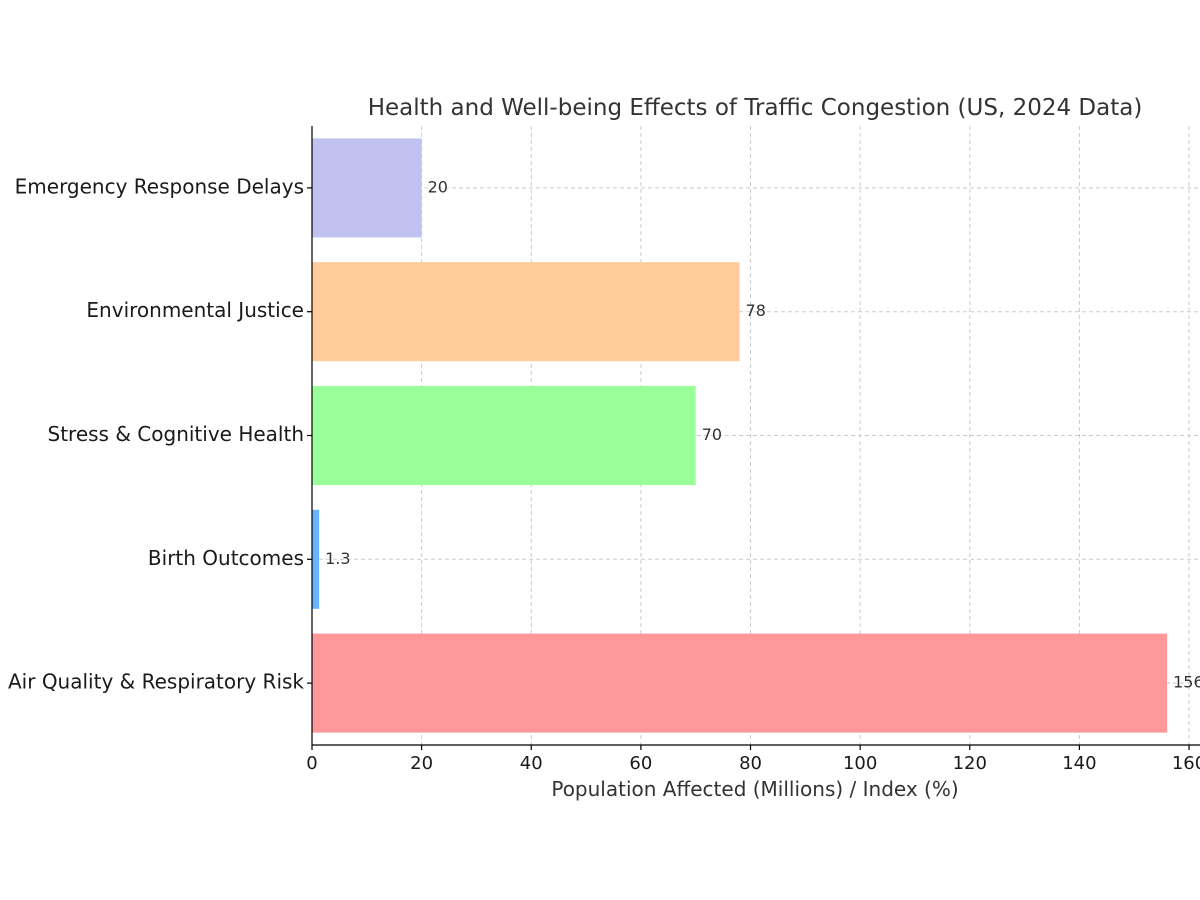 The height and width of the screenshot is (900, 1200). Describe the element at coordinates (756, 310) in the screenshot. I see `bar-value-label: 78` at that location.